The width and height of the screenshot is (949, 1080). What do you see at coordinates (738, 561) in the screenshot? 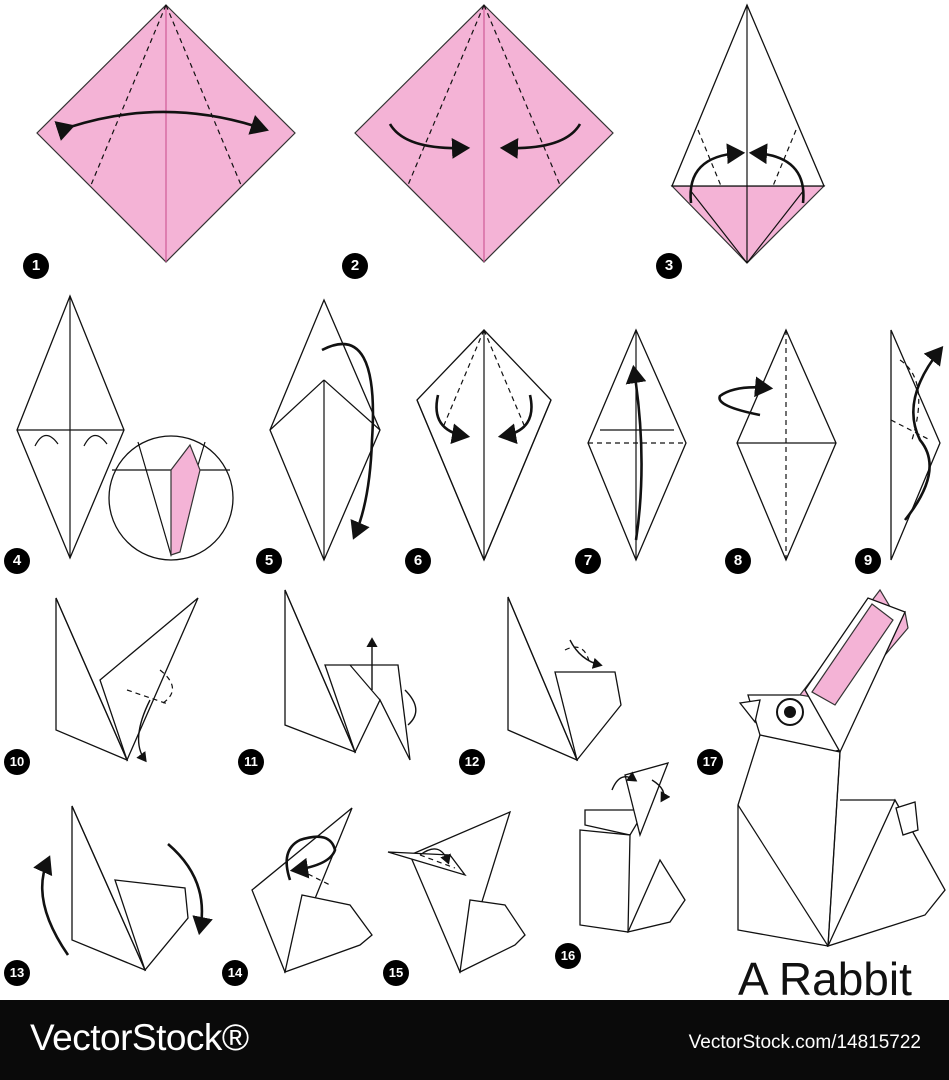
I see `step-number-8: 8` at bounding box center [738, 561].